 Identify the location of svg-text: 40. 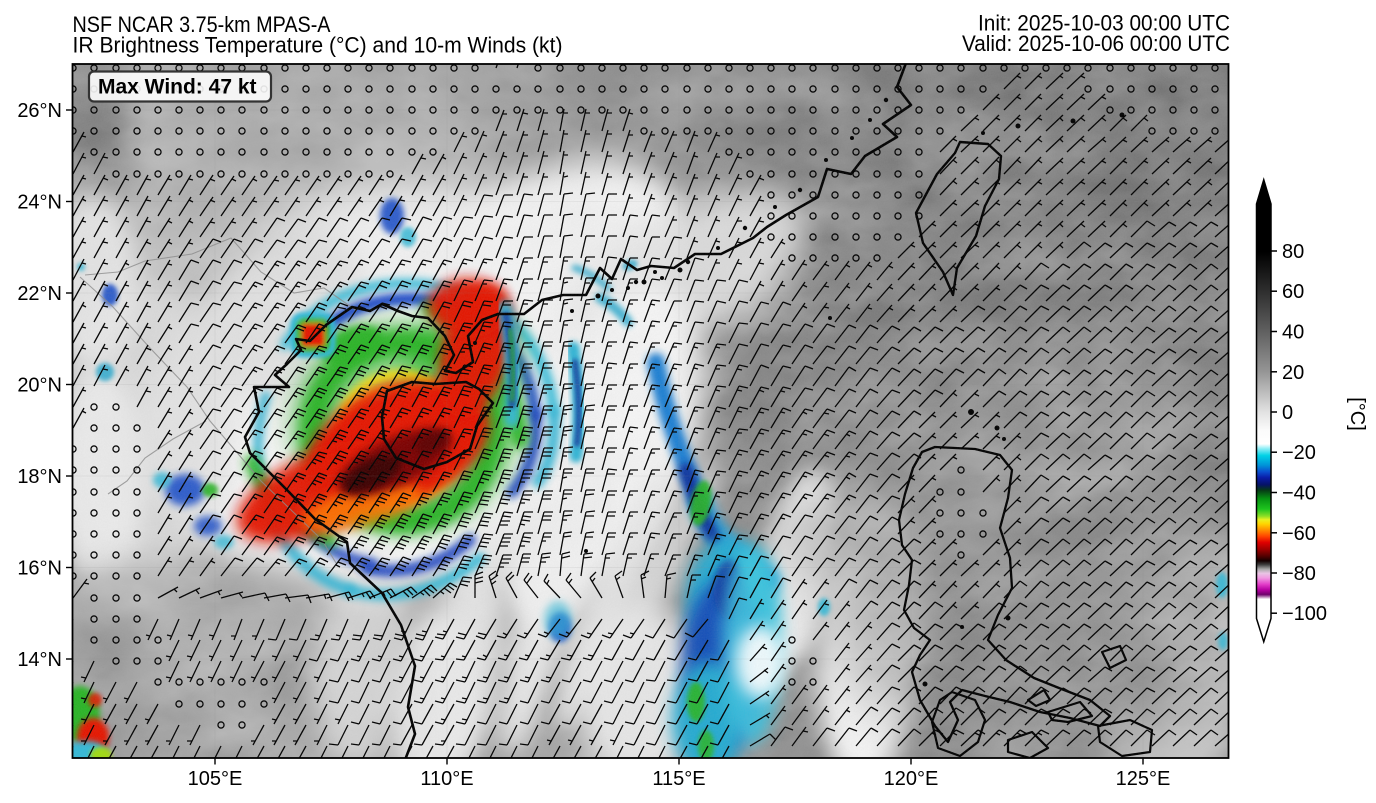
(1293, 333).